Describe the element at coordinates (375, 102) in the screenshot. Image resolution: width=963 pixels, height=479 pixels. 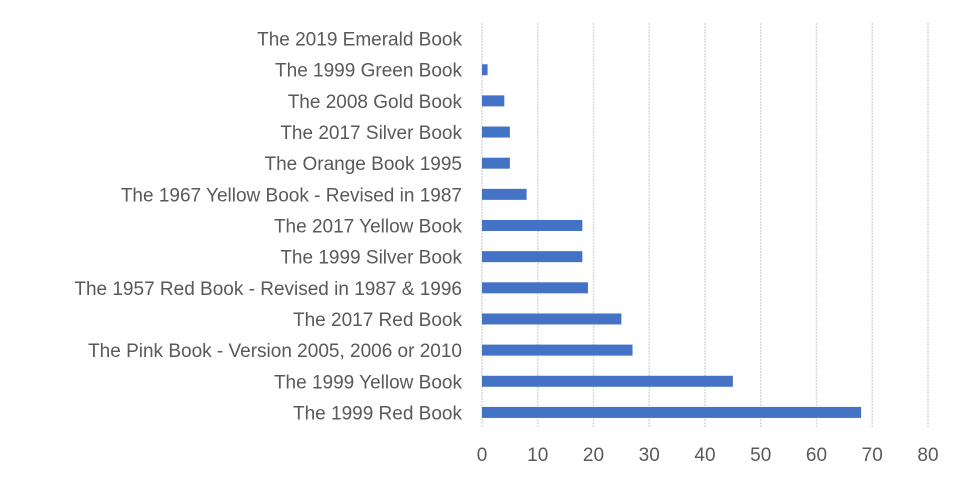
I see `category-label: The 2008 Gold Book` at that location.